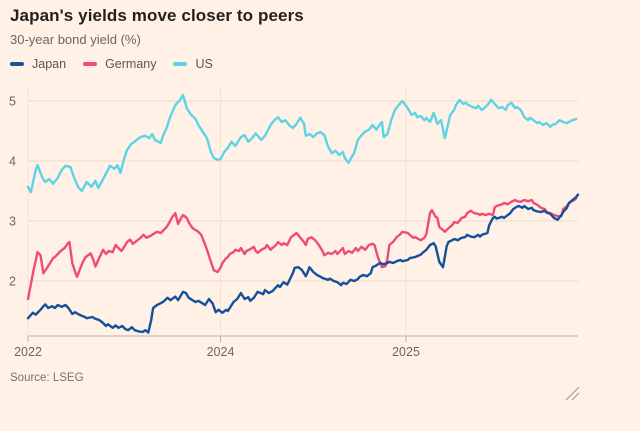 The width and height of the screenshot is (640, 431). What do you see at coordinates (193, 64) in the screenshot?
I see `legend-item-us: US` at bounding box center [193, 64].